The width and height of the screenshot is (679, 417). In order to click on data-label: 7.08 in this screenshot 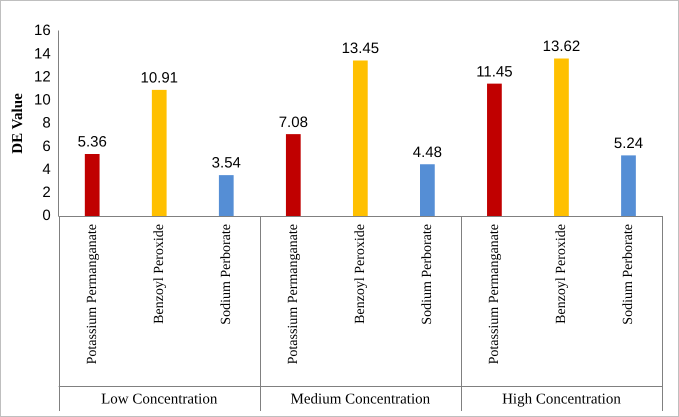, I will do `click(293, 122)`.